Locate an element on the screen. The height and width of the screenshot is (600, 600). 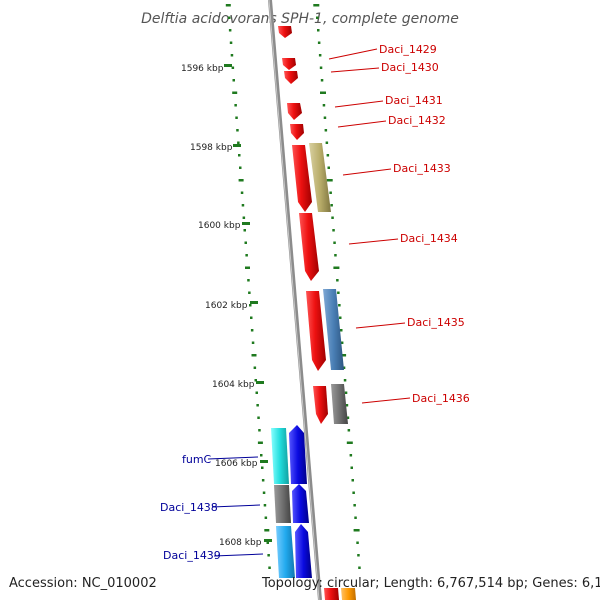
gene-arrow-fumc is located at coordinates (298, 454).